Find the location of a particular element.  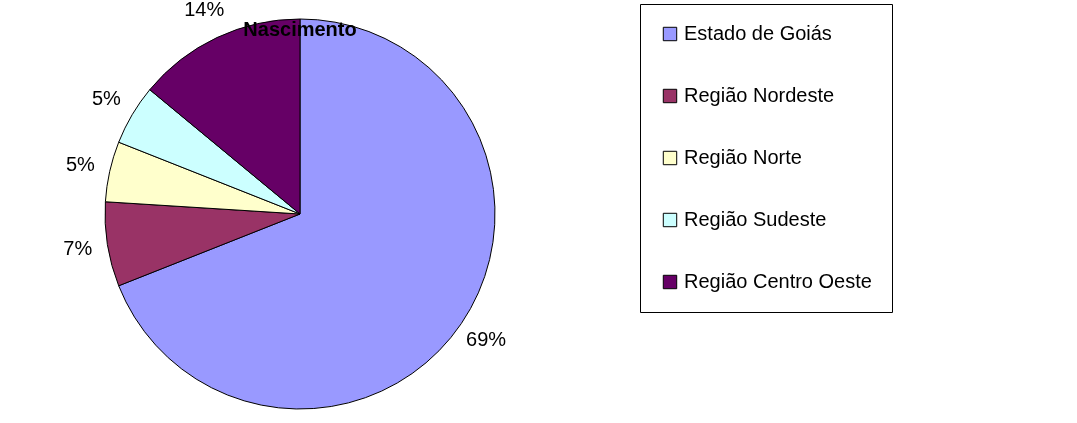

data-label: 14% is located at coordinates (204, 10).